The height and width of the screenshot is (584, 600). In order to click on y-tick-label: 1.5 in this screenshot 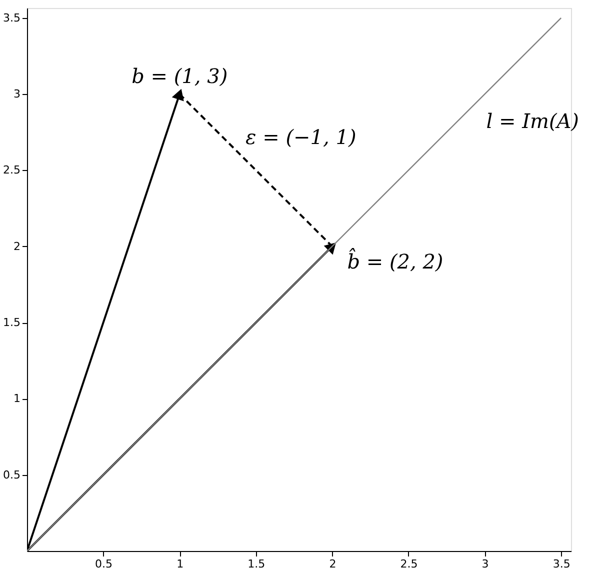, I will do `click(11, 323)`.